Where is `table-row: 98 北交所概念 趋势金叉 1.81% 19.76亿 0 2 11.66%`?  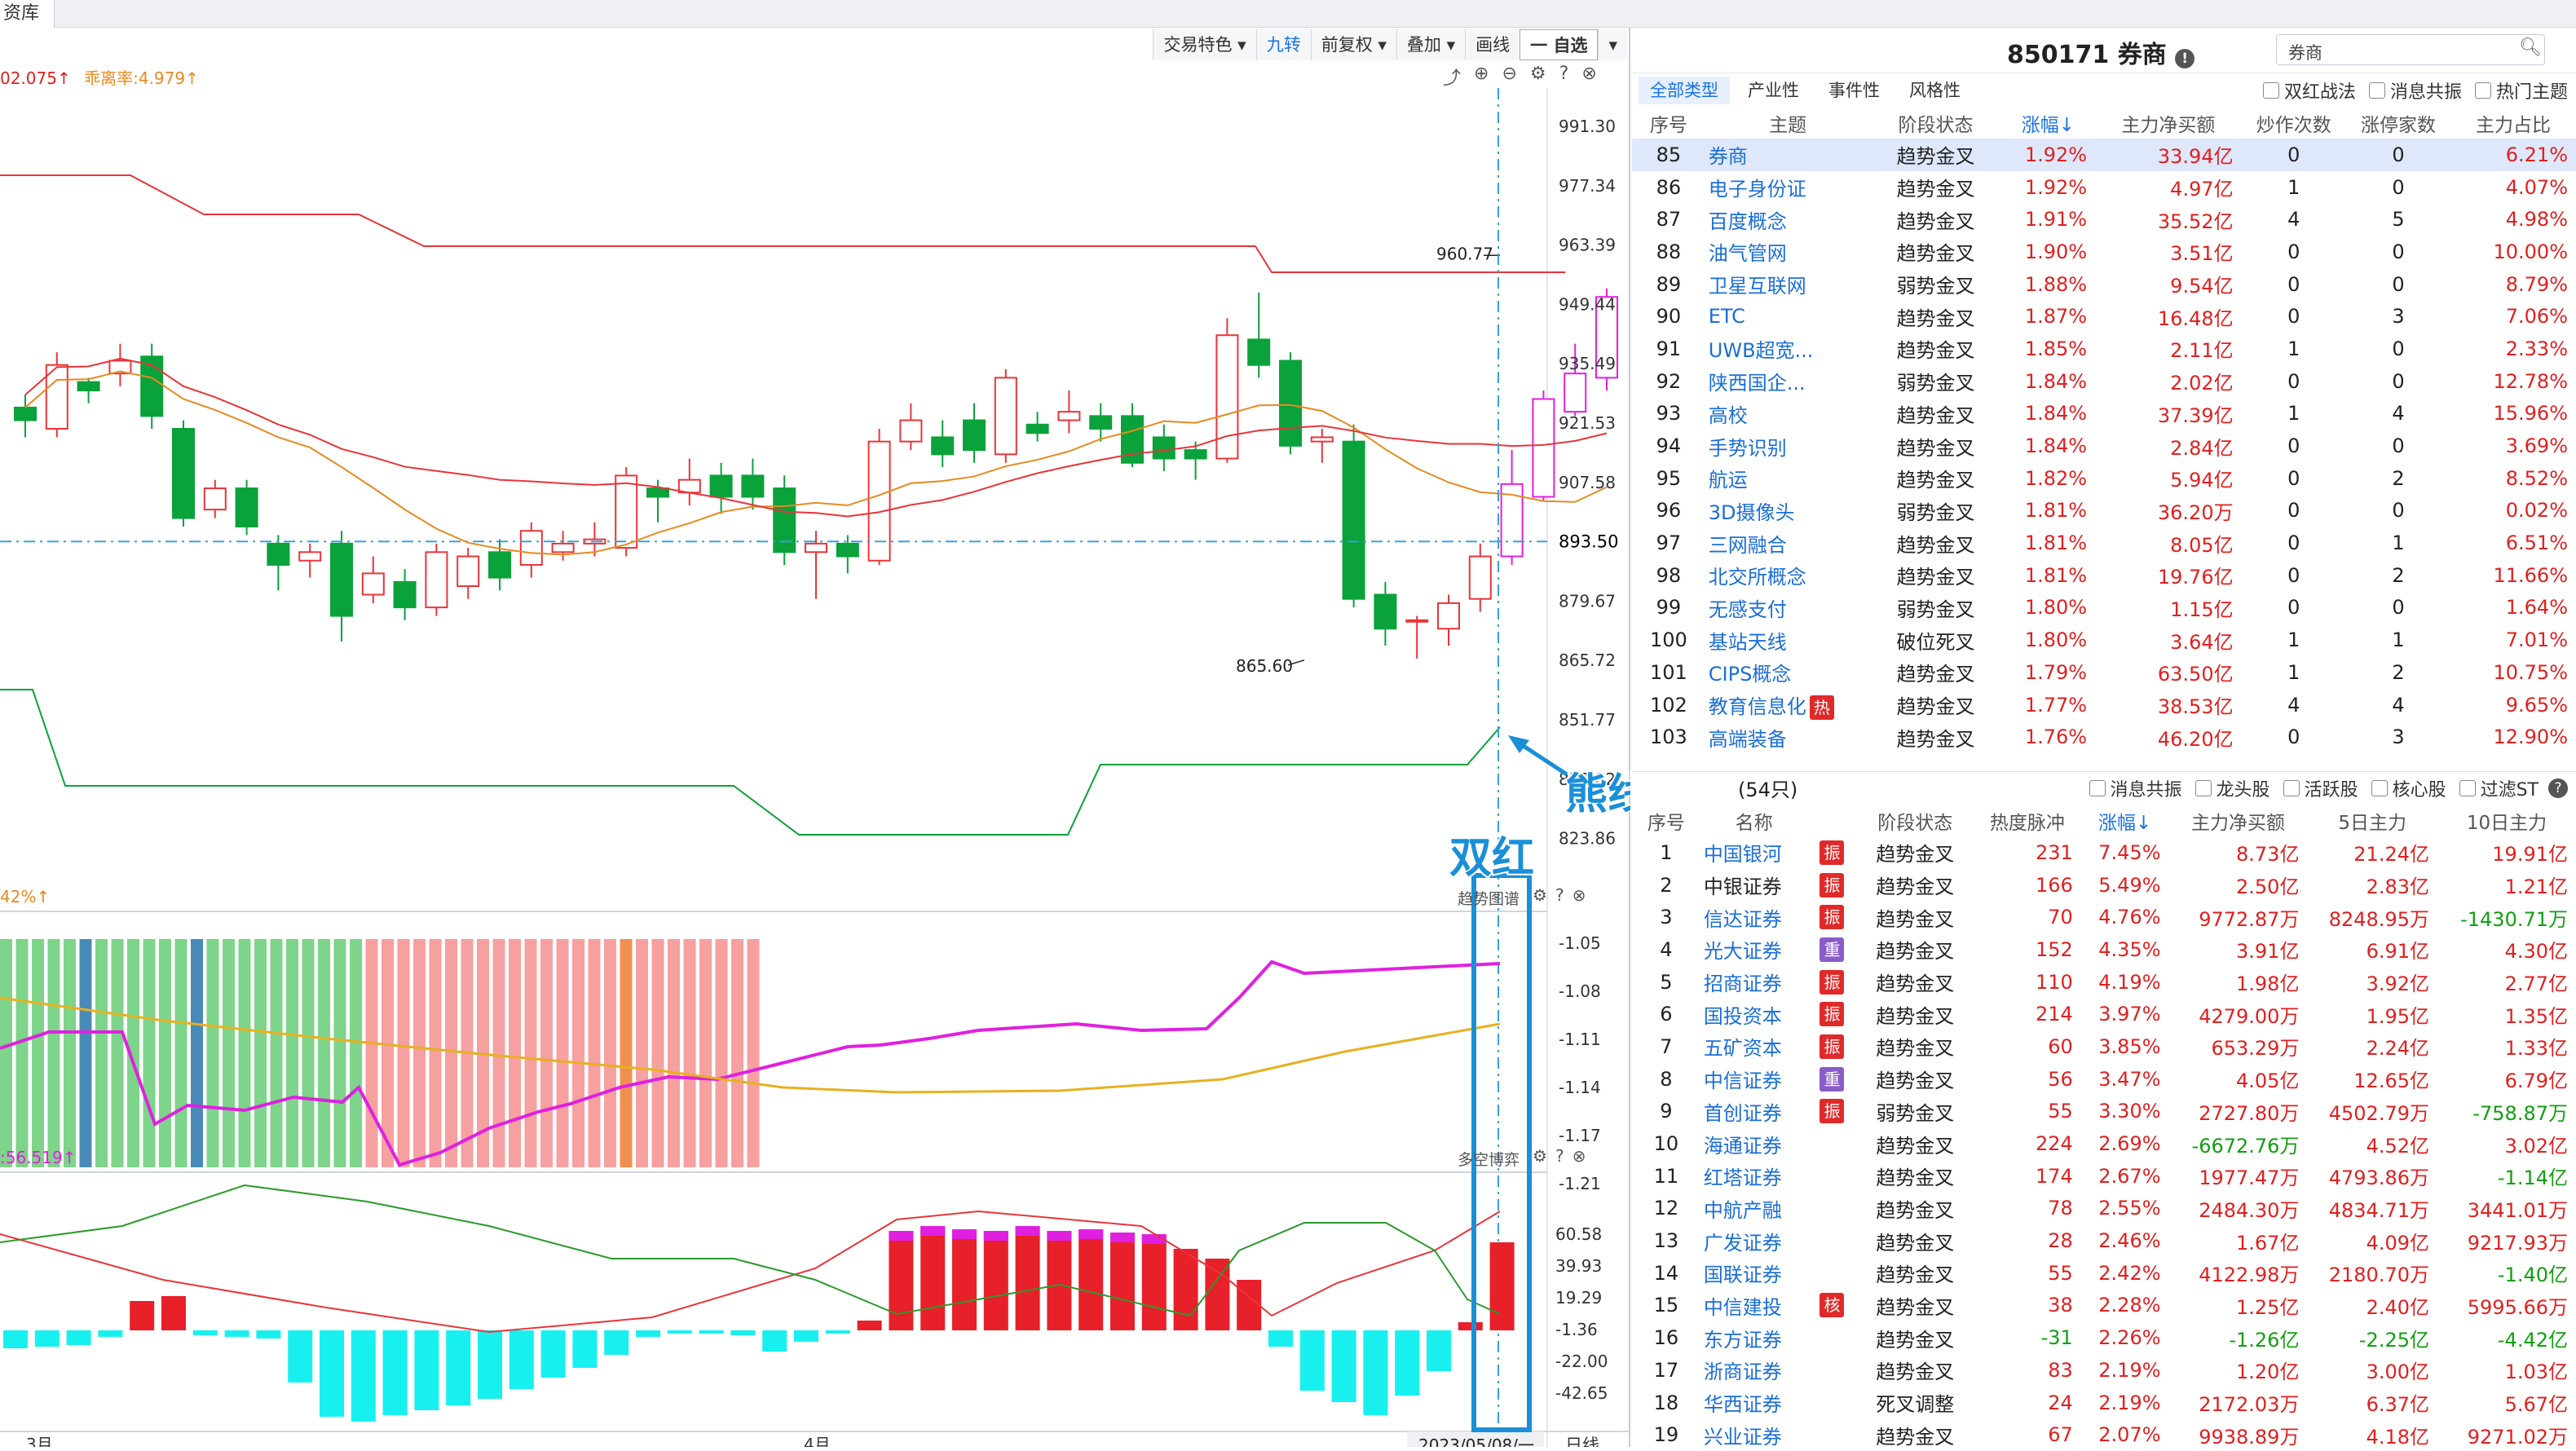 table-row: 98 北交所概念 趋势金叉 1.81% 19.76亿 0 2 11.66% is located at coordinates (2104, 575).